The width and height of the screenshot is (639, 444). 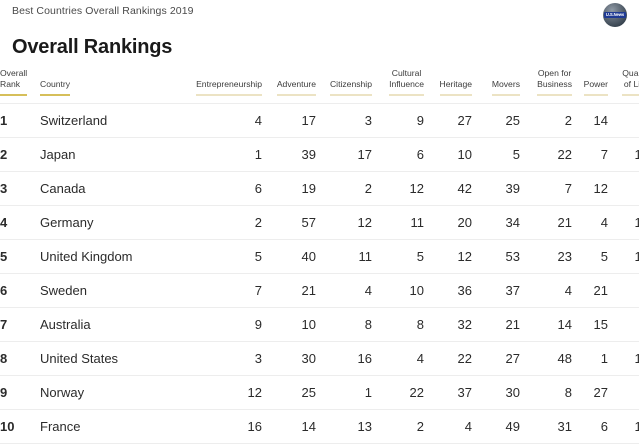 I want to click on column-header-power: Power, so click(x=590, y=86).